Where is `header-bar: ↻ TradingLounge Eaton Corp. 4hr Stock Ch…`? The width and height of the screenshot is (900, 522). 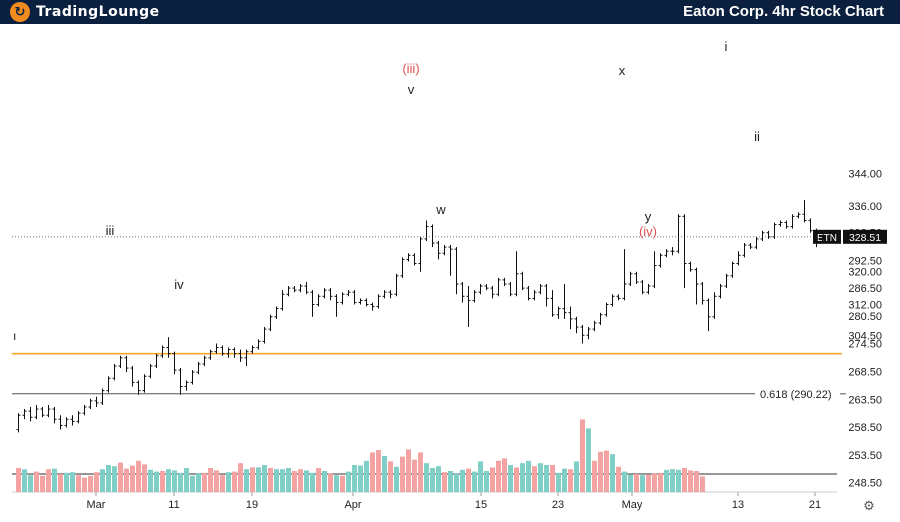
header-bar: ↻ TradingLounge Eaton Corp. 4hr Stock Ch… is located at coordinates (450, 12).